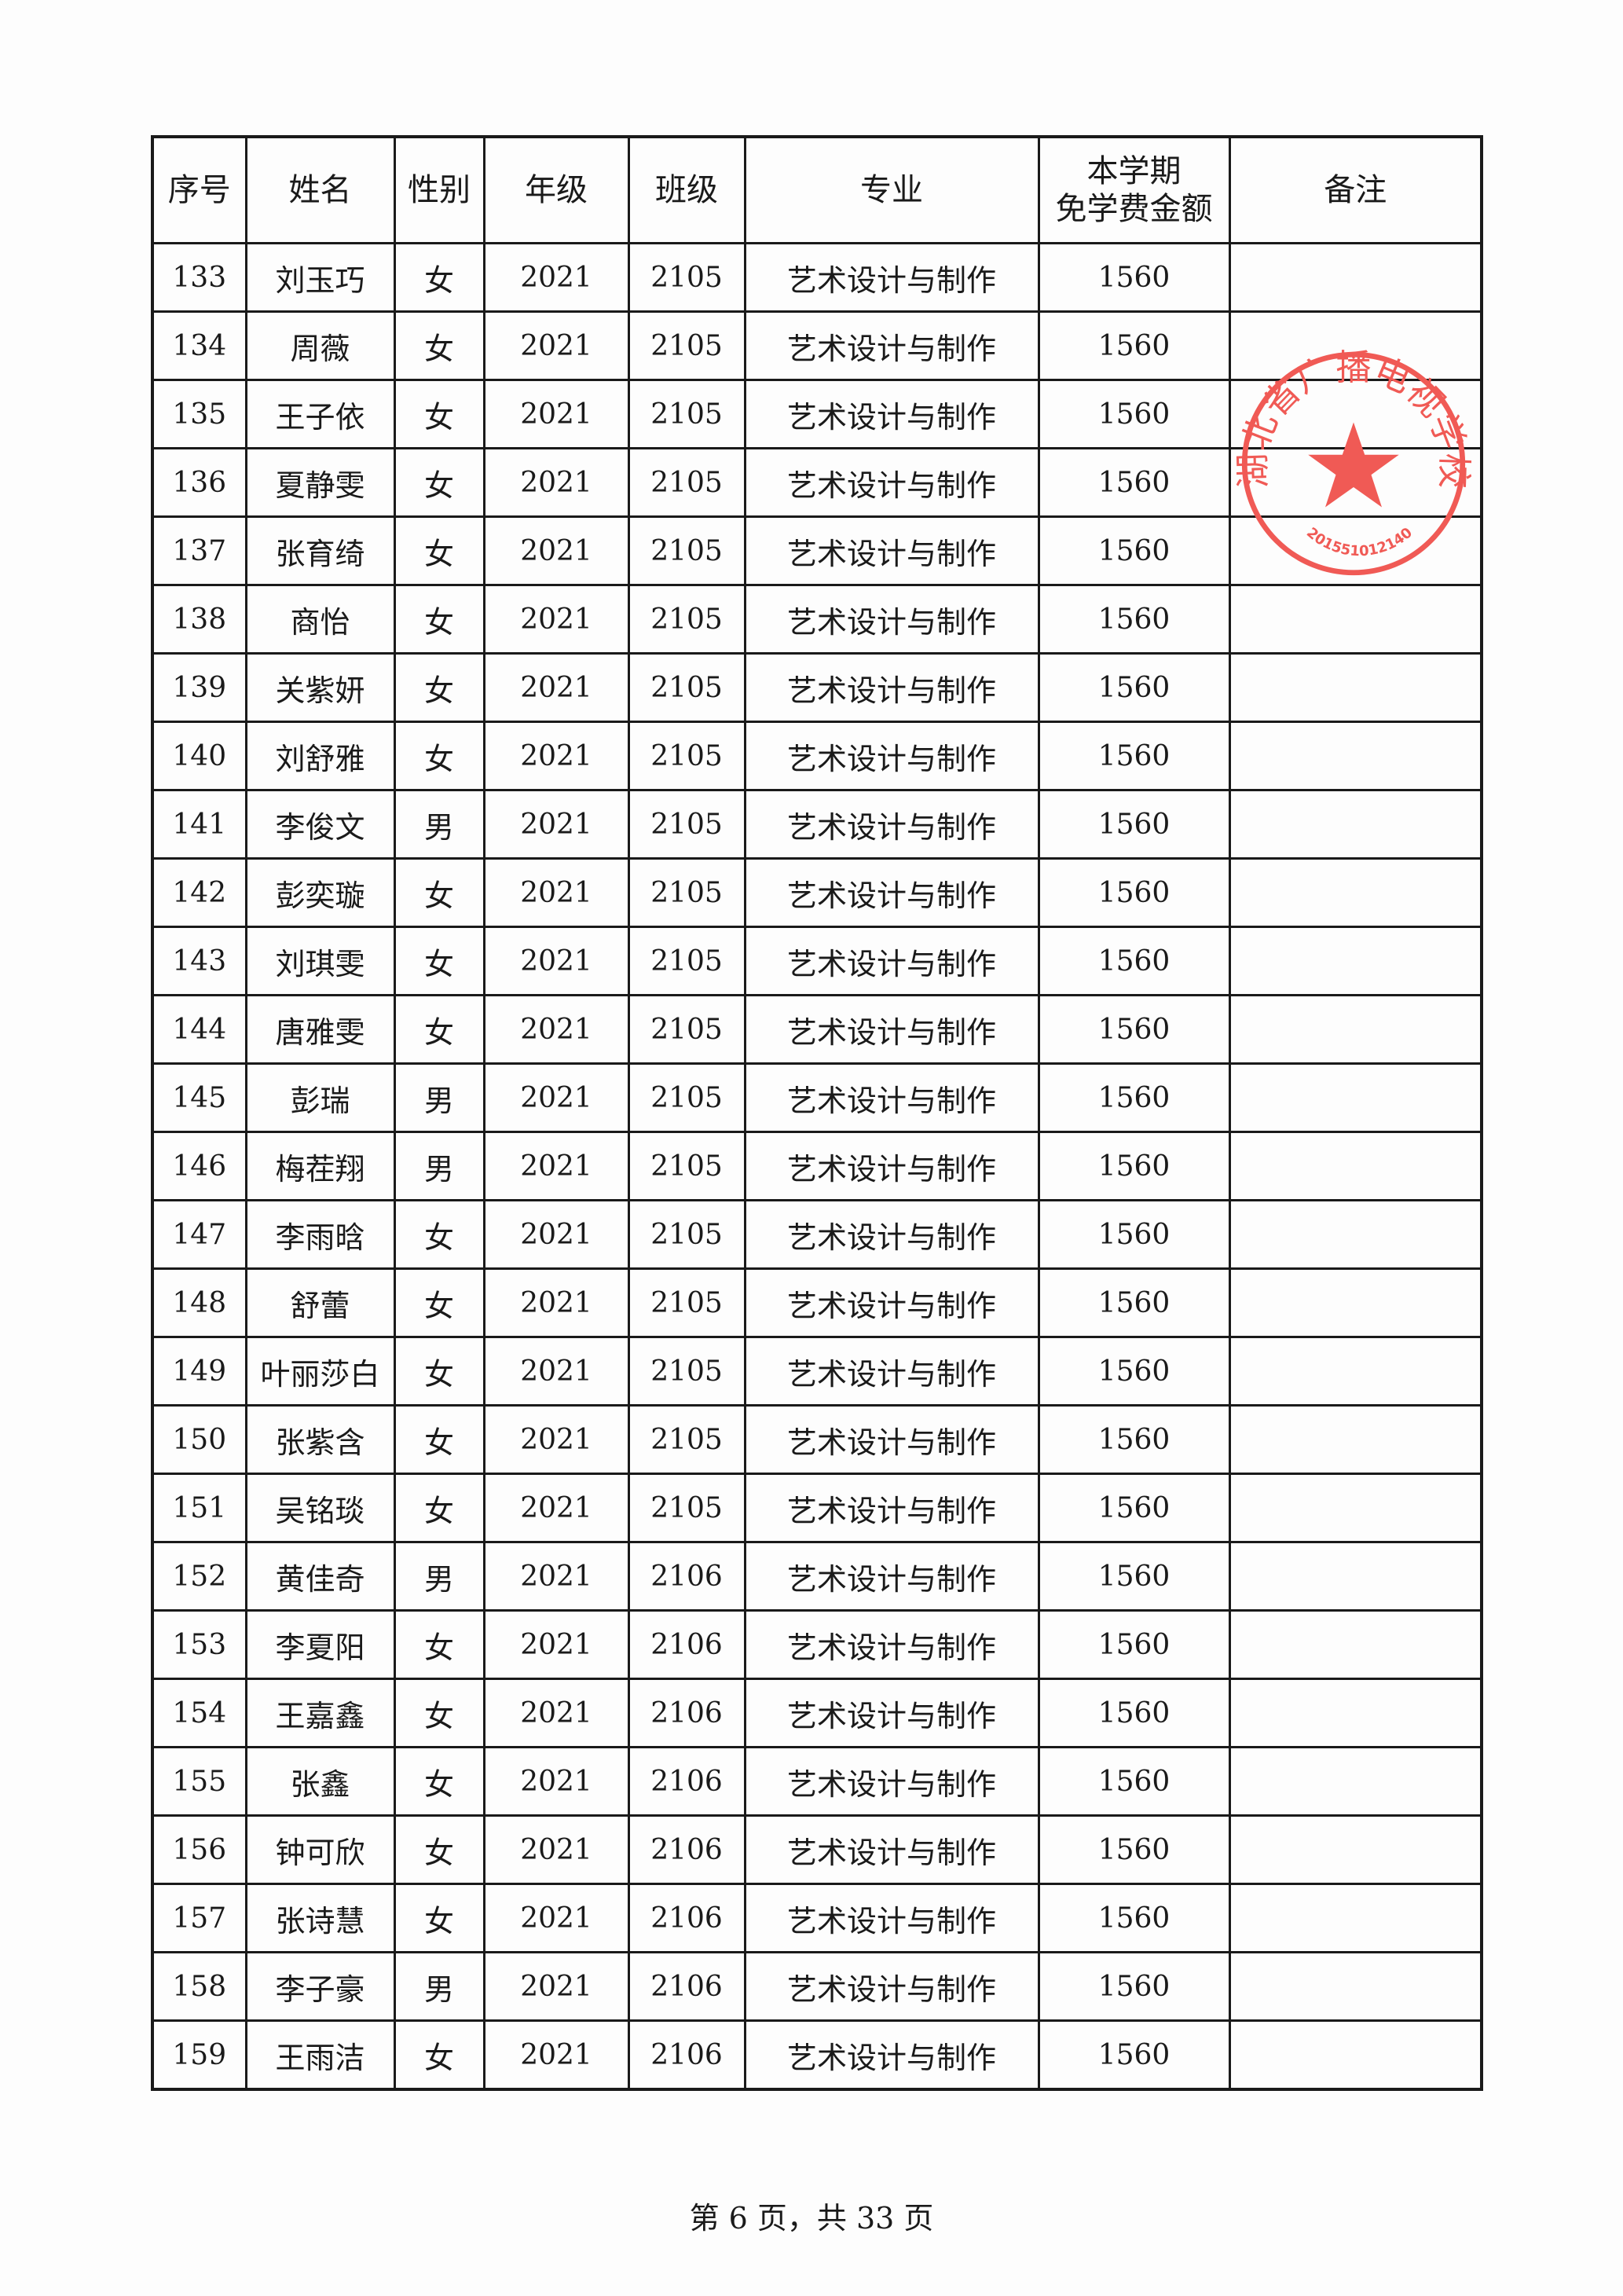 The height and width of the screenshot is (2296, 1623). Describe the element at coordinates (320, 1713) in the screenshot. I see `cell-name: 王嘉鑫` at that location.